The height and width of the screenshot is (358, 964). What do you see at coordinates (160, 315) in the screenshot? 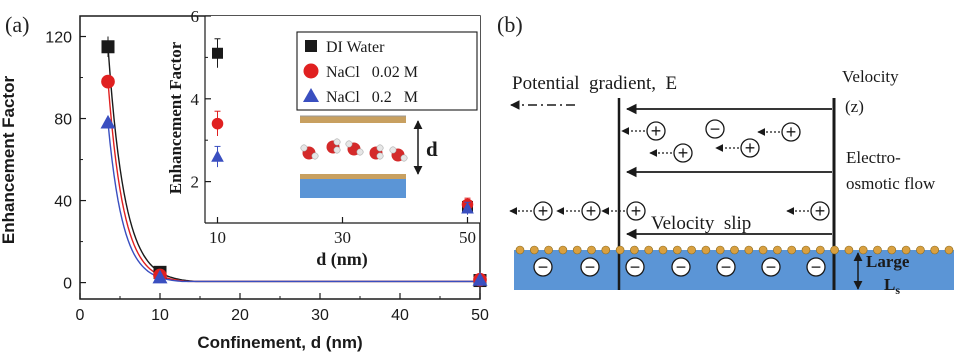
I see `main-xtick-label: 10` at bounding box center [160, 315].